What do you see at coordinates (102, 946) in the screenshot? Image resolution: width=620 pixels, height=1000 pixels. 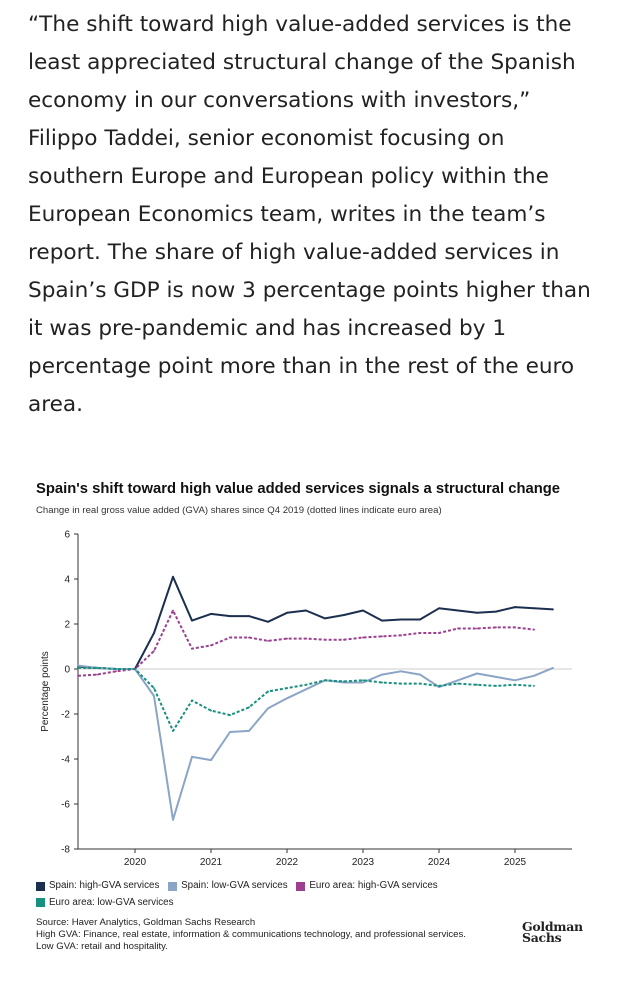 I see `low-gva-note: Low GVA: retail and hospitality.` at bounding box center [102, 946].